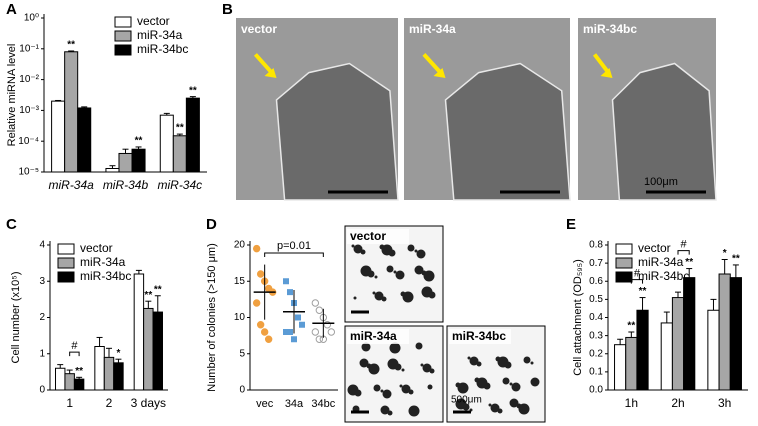 This screenshot has height=426, width=758. Describe the element at coordinates (242, 353) in the screenshot. I see `y-tick-label: 5` at that location.